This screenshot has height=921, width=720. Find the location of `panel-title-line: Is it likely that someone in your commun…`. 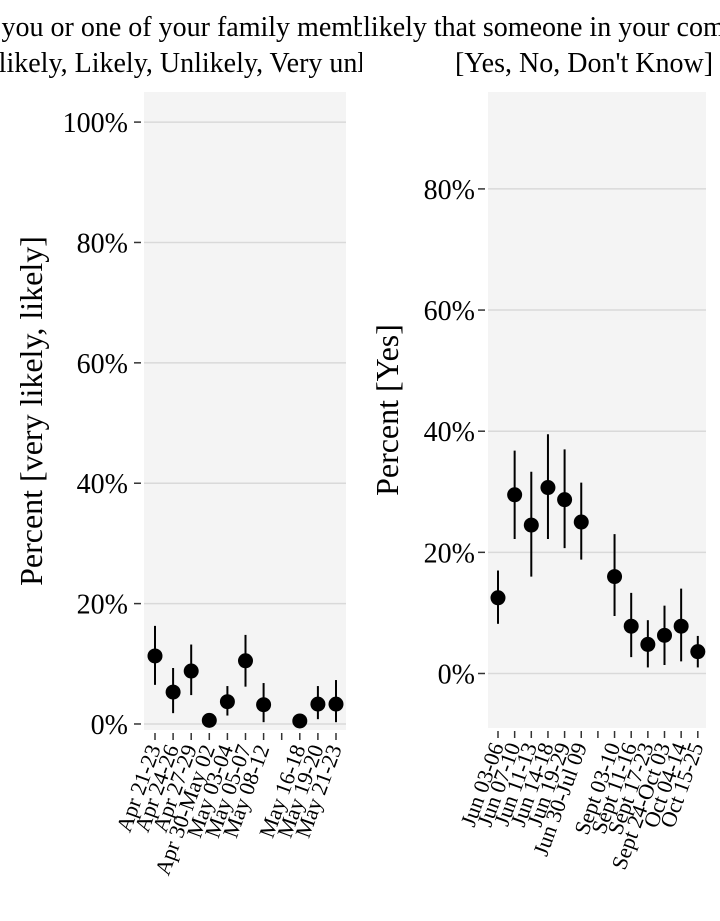

panel-title-line: Is it likely that someone in your commun… is located at coordinates (516, 27).